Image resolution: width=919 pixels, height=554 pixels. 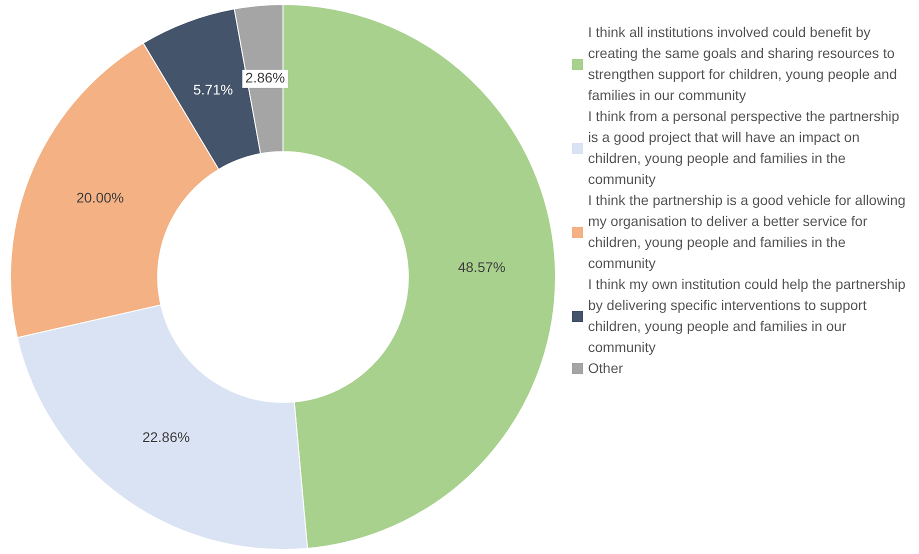 What do you see at coordinates (744, 148) in the screenshot?
I see `legend-label: I think from a personal perspective the partnership is a good project that will have an impact on children, young people and families in the community` at bounding box center [744, 148].